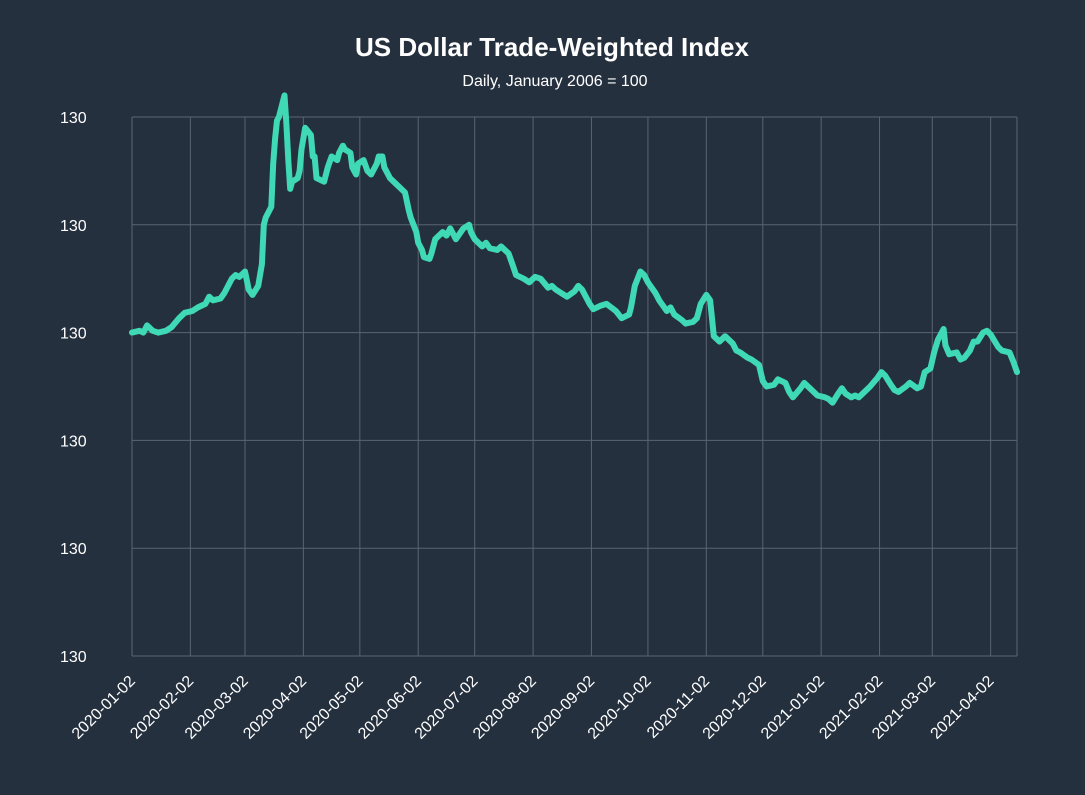 The height and width of the screenshot is (795, 1085). I want to click on chart-subtitle: Daily, January 2006 = 100, so click(554, 81).